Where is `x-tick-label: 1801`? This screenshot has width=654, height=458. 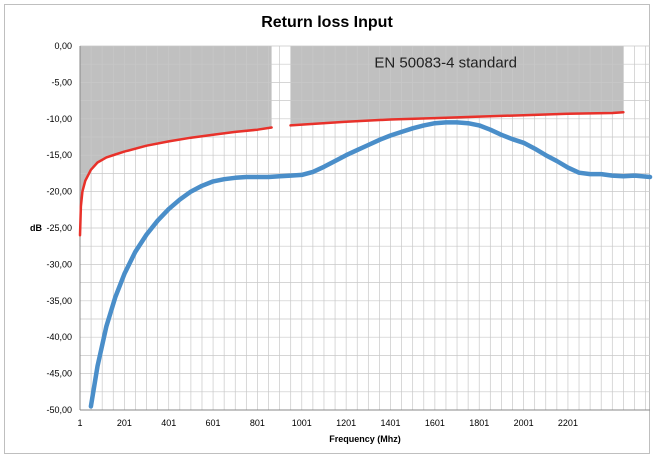
x-tick-label: 1801 is located at coordinates (479, 423).